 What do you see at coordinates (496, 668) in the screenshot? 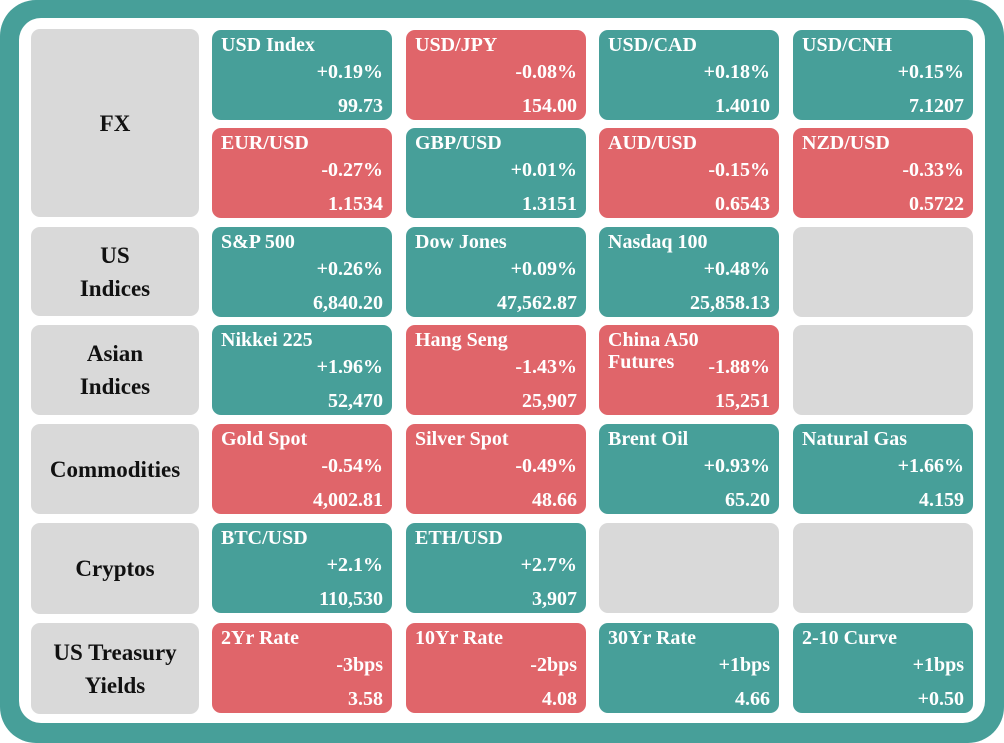
I see `market-tile-10yr-rate: 10Yr Rate -2bps 4.08` at bounding box center [496, 668].